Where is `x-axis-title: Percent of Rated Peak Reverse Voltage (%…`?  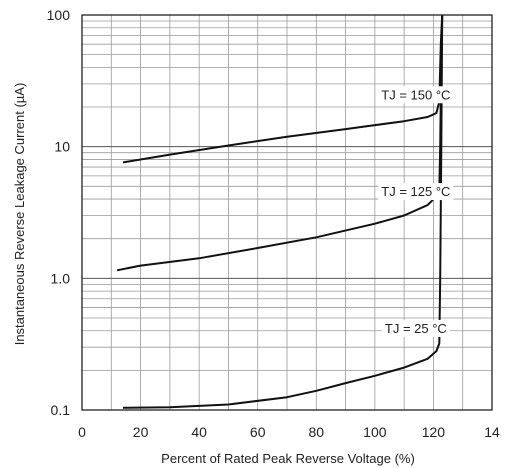 x-axis-title: Percent of Rated Peak Reverse Voltage (%… is located at coordinates (288, 458).